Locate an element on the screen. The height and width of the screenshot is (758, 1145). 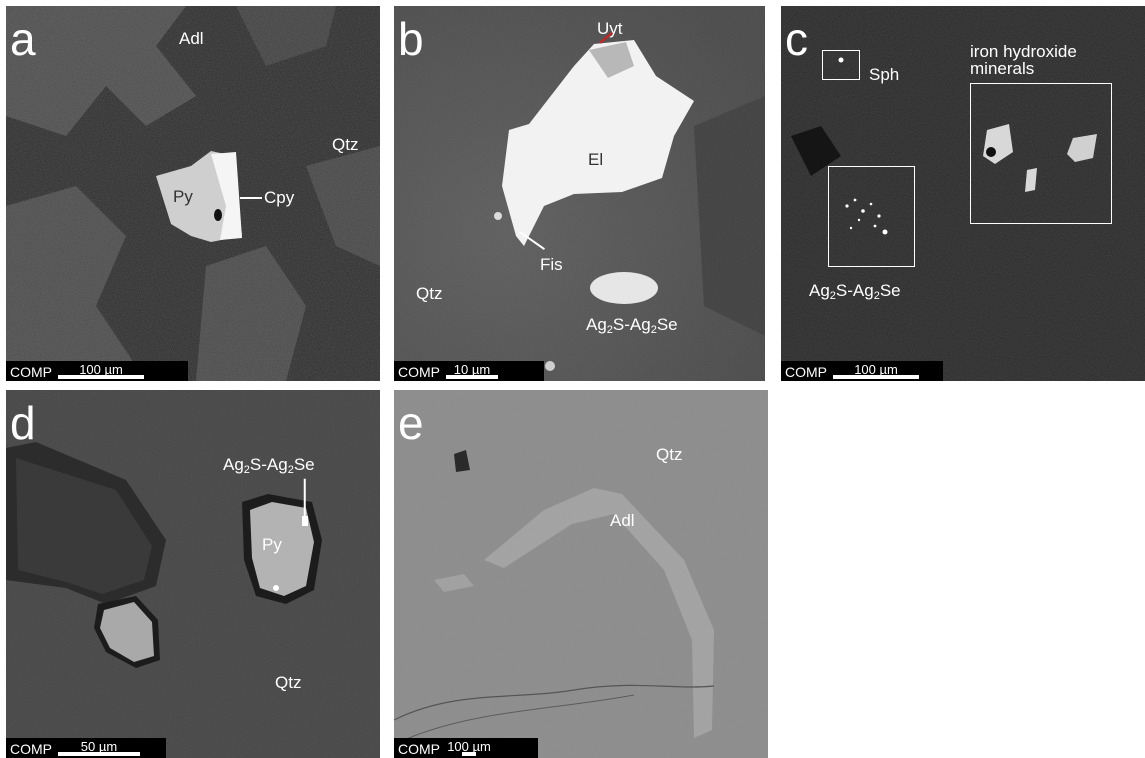
scale-bar: 10 µm is located at coordinates (472, 372).